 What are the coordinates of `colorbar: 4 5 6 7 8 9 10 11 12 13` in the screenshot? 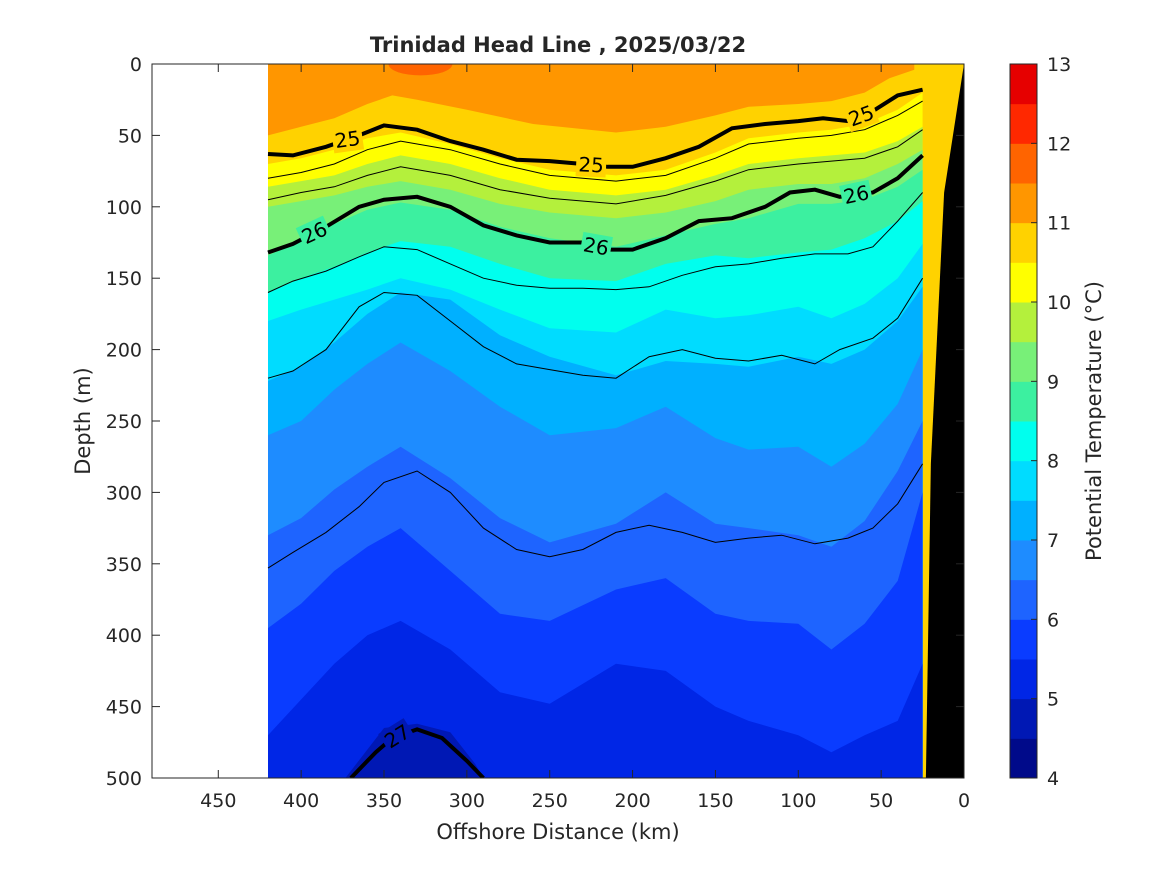 It's located at (1040, 422).